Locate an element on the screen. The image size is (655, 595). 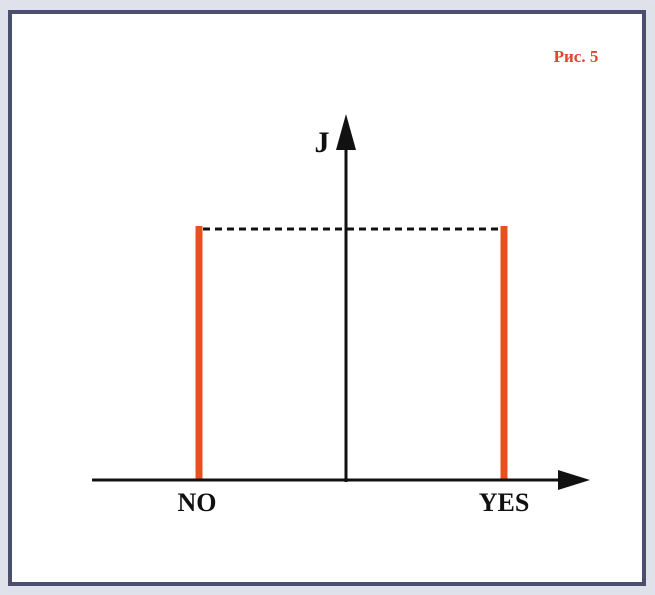
y-axis-label: J is located at coordinates (322, 142).